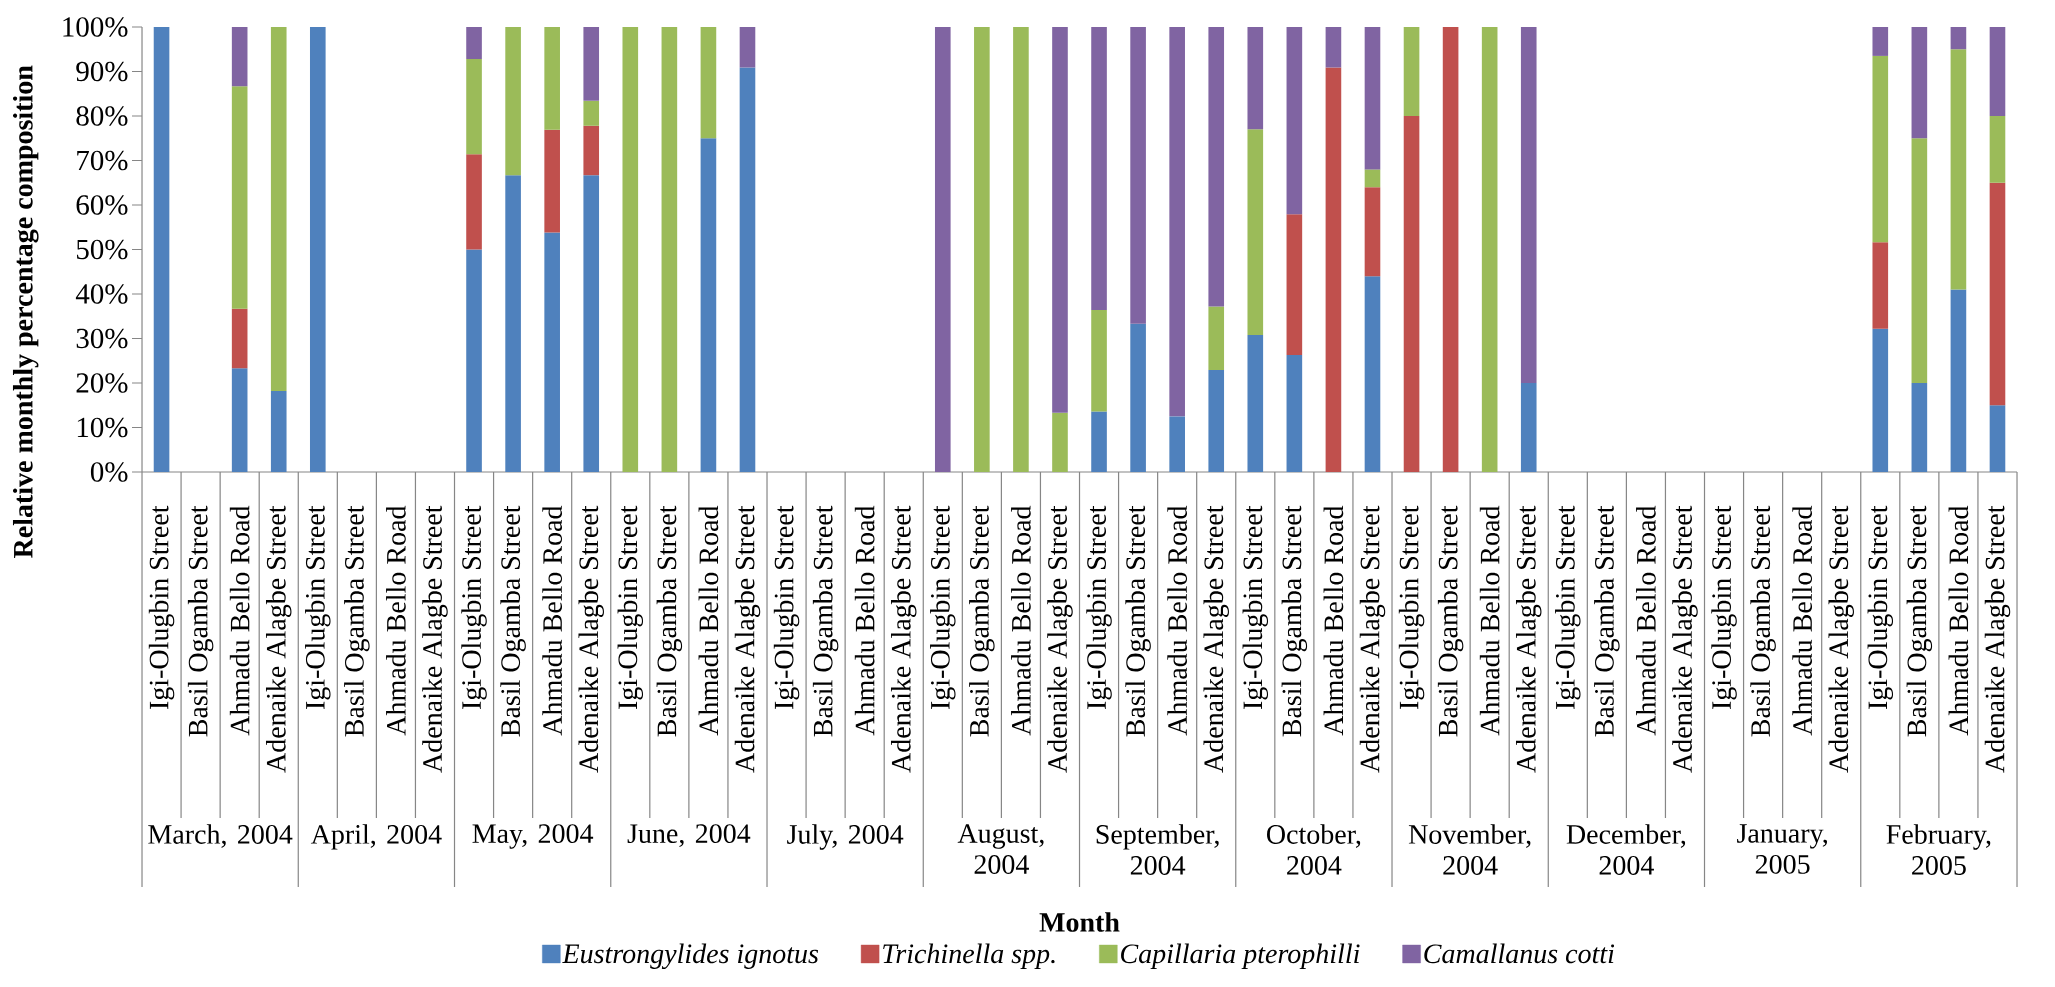 The height and width of the screenshot is (987, 2055). Describe the element at coordinates (845, 837) in the screenshot. I see `text: July, 2004` at that location.